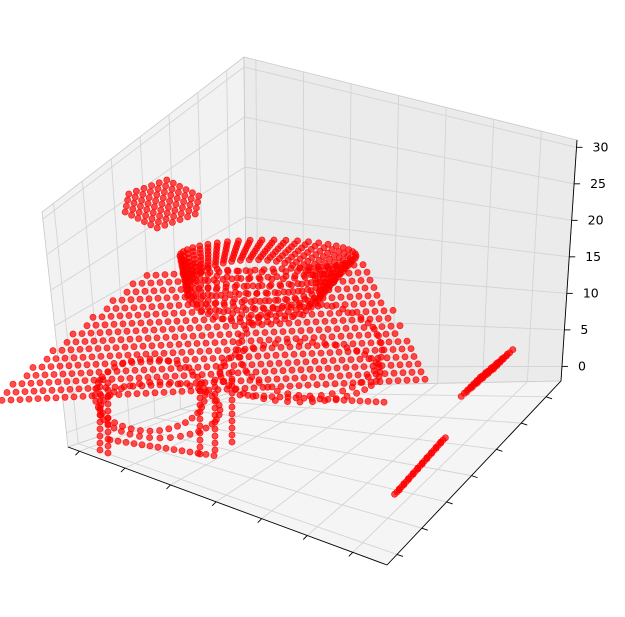 This screenshot has width=625, height=617. What do you see at coordinates (474, 473) in the screenshot?
I see `y-axis-line` at bounding box center [474, 473].